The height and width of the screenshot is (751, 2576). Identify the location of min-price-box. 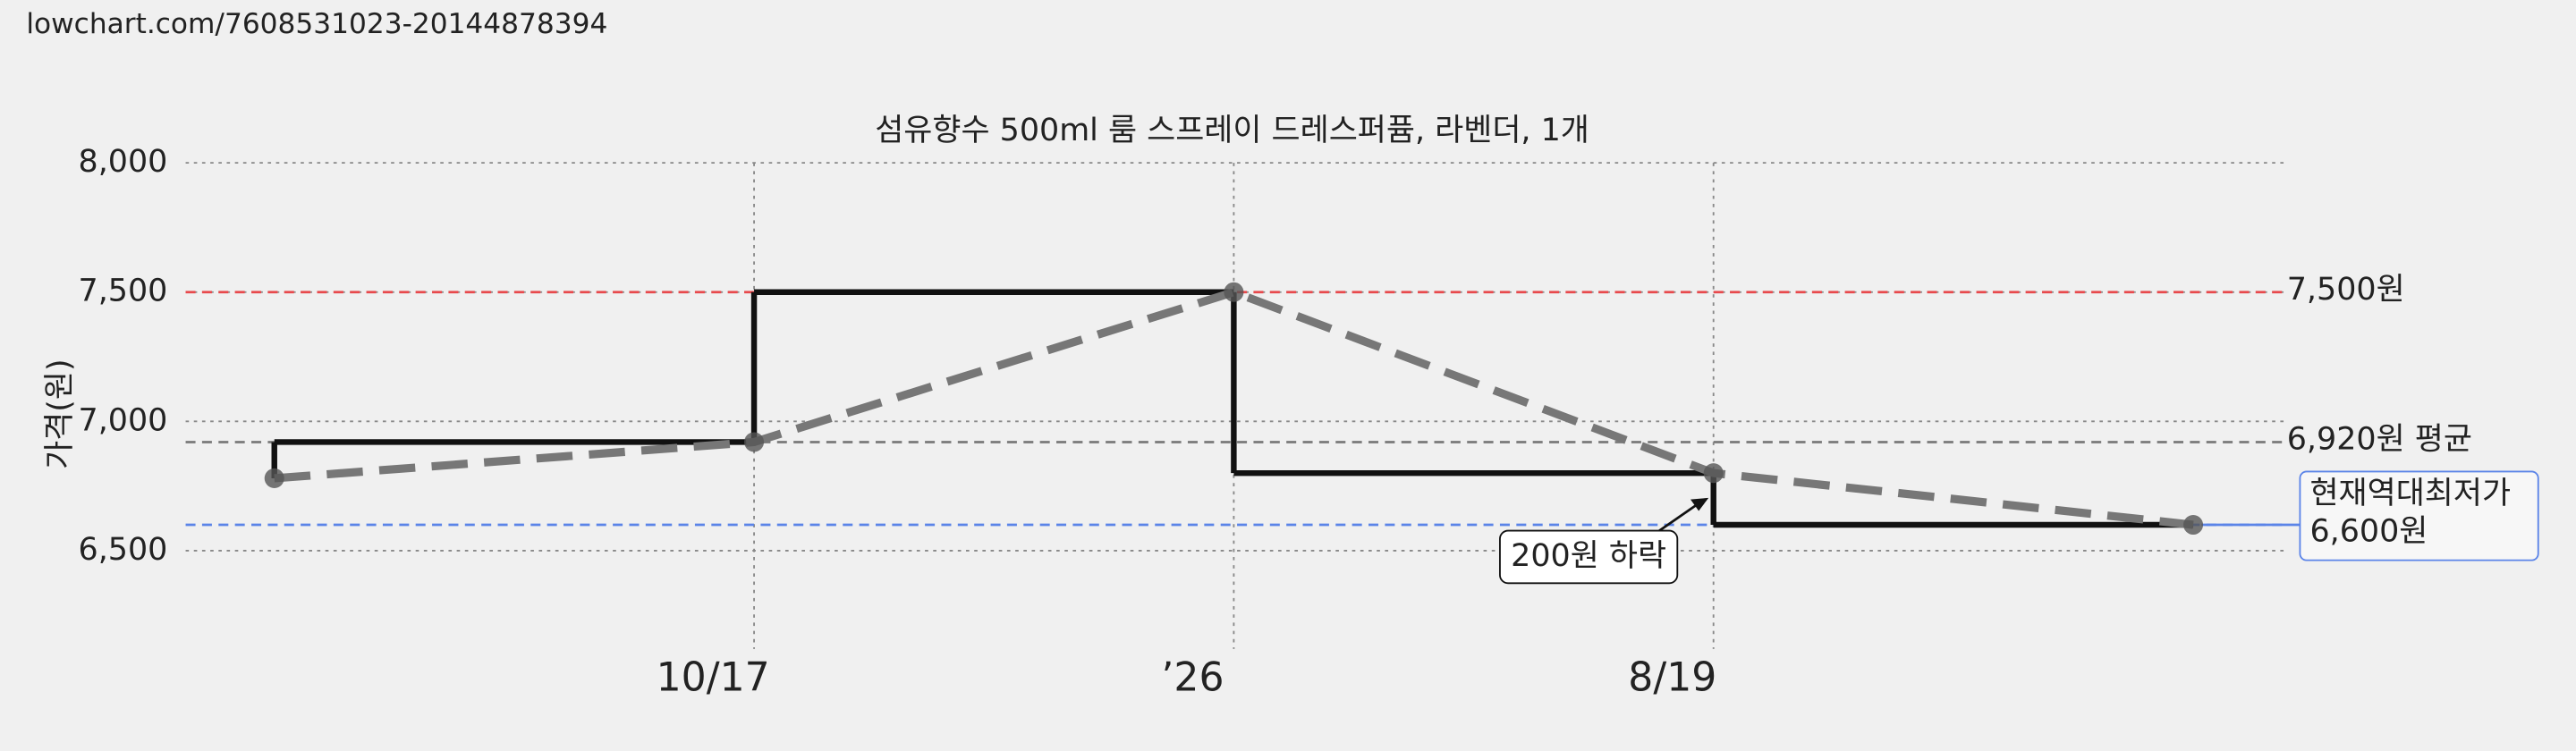
(2419, 515).